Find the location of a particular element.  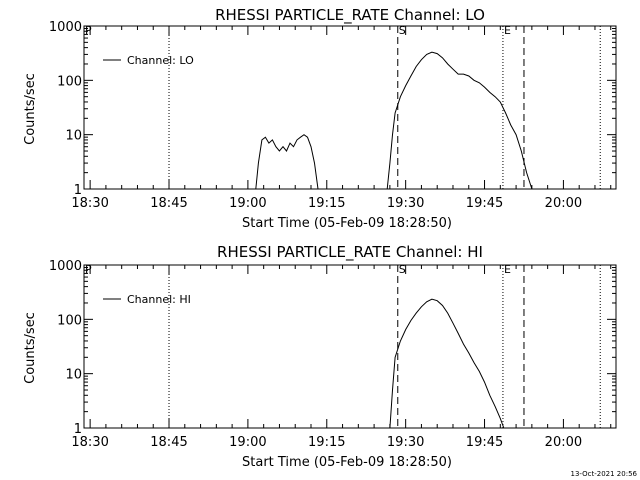

chart-title: RHESSI PARTICLE_RATE Channel: LO is located at coordinates (350, 15).